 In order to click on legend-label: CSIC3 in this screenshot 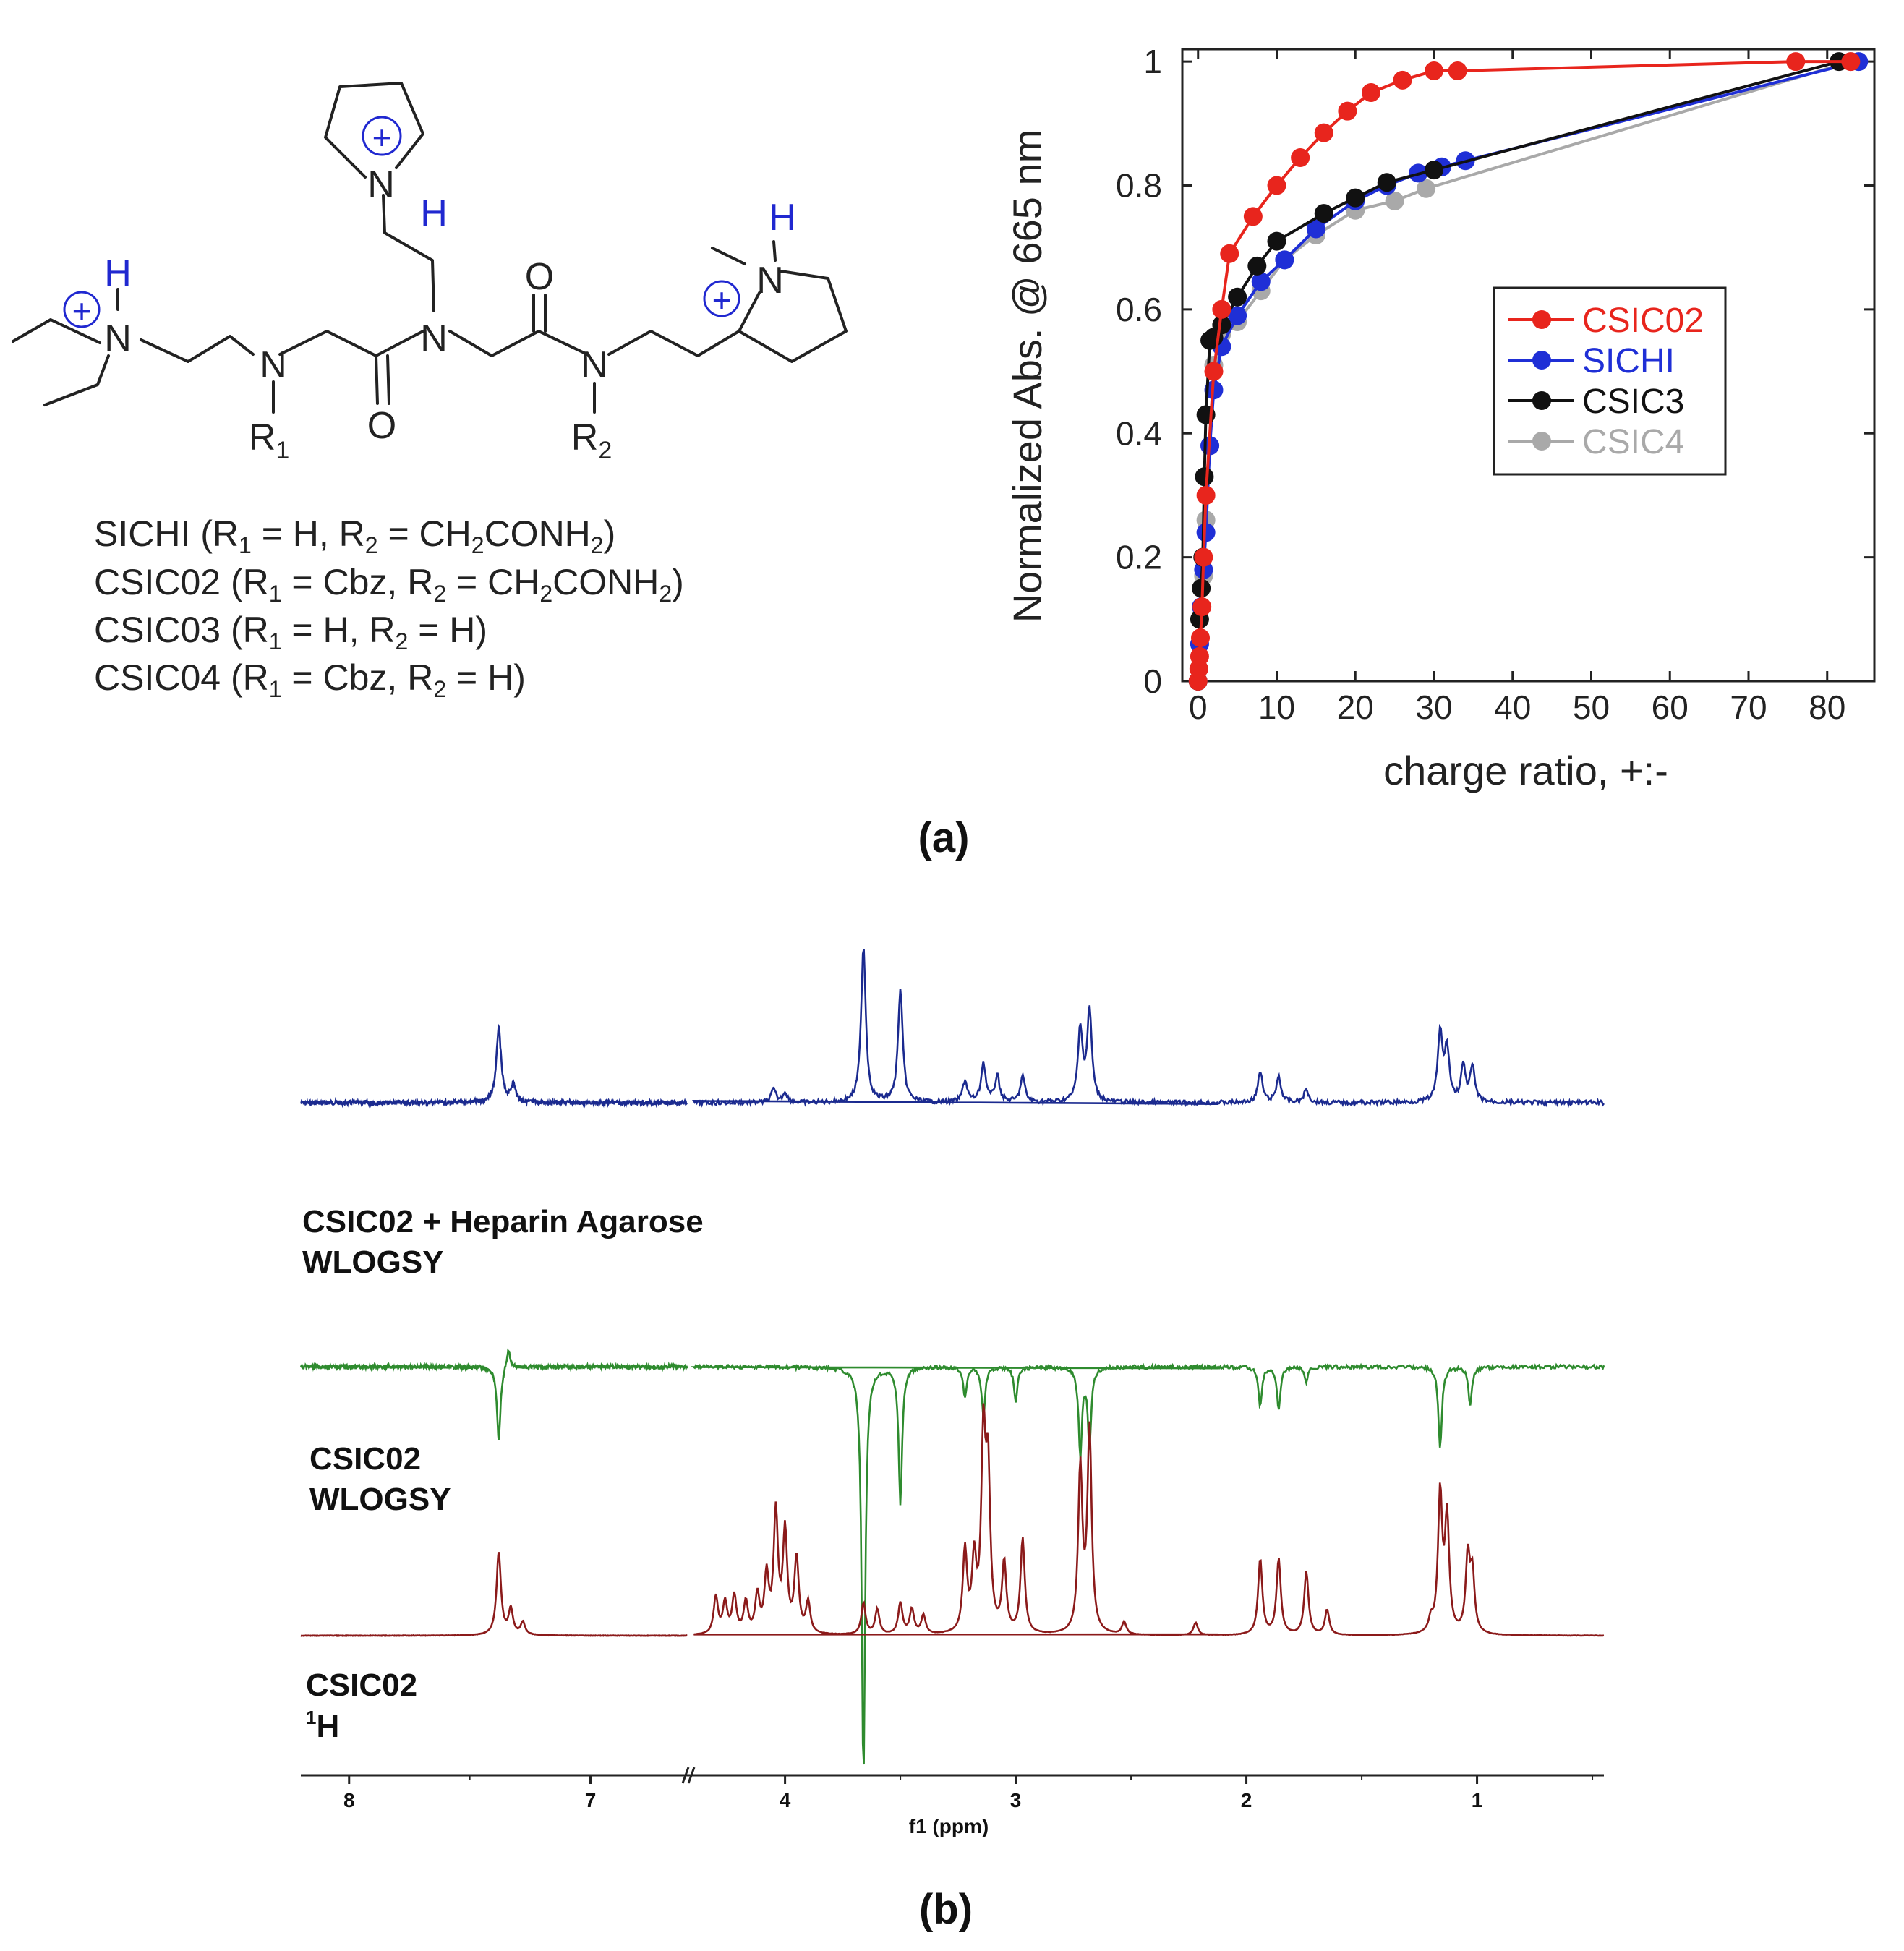, I will do `click(1633, 402)`.